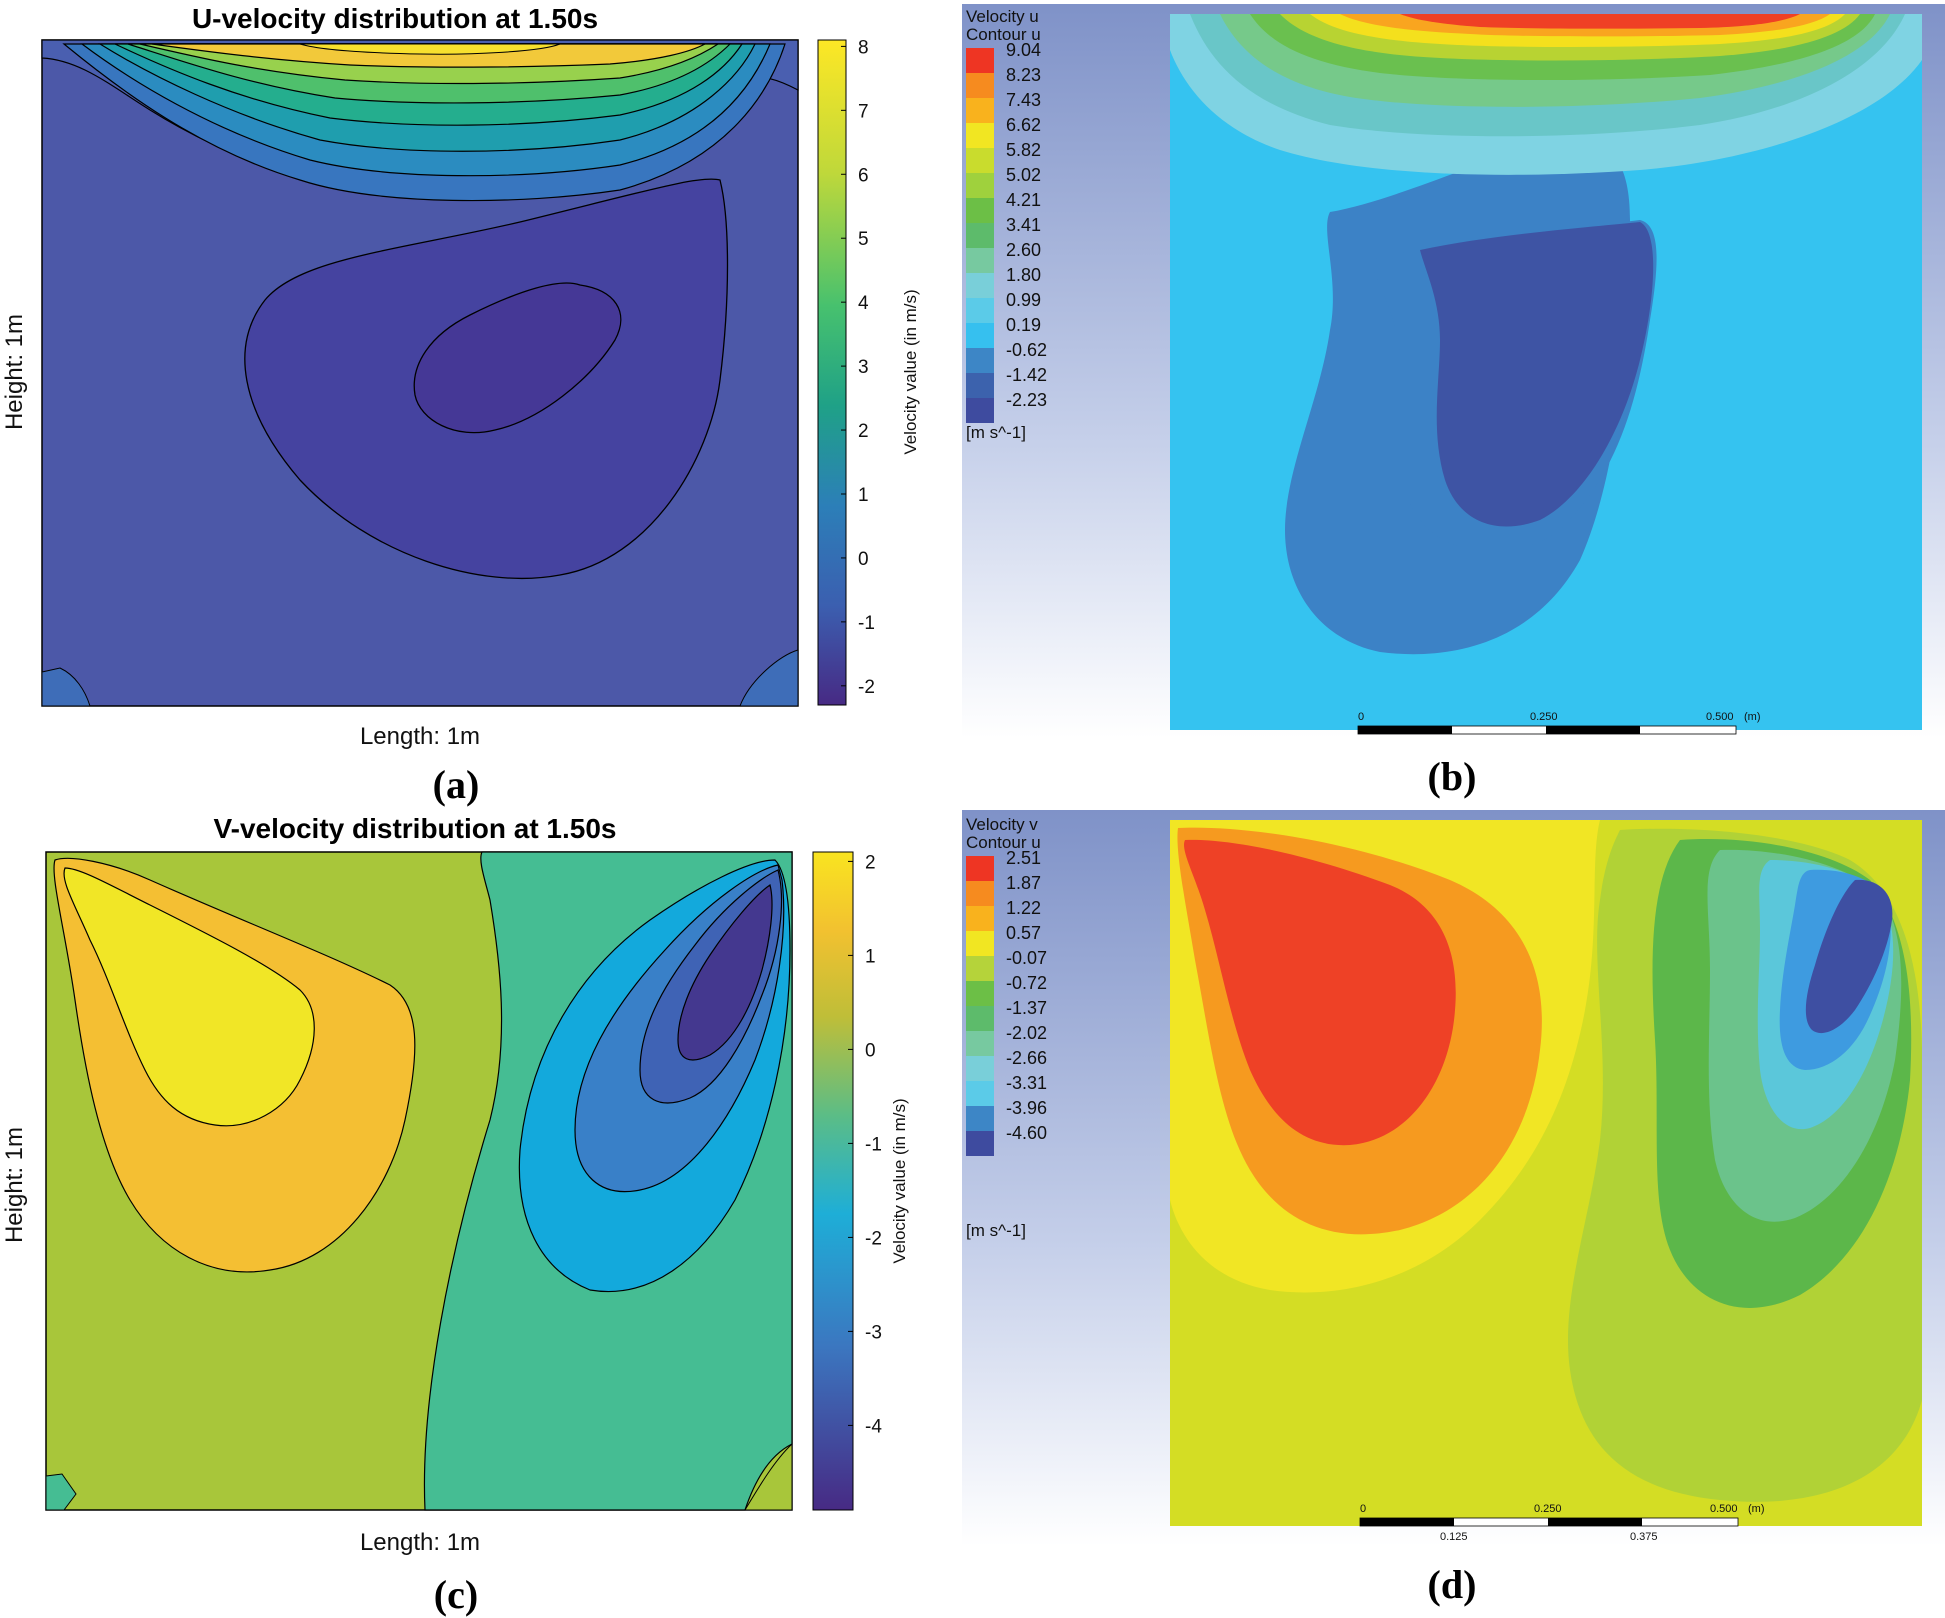 This screenshot has height=1618, width=1945. What do you see at coordinates (517, 358) in the screenshot?
I see `contour-band-a11` at bounding box center [517, 358].